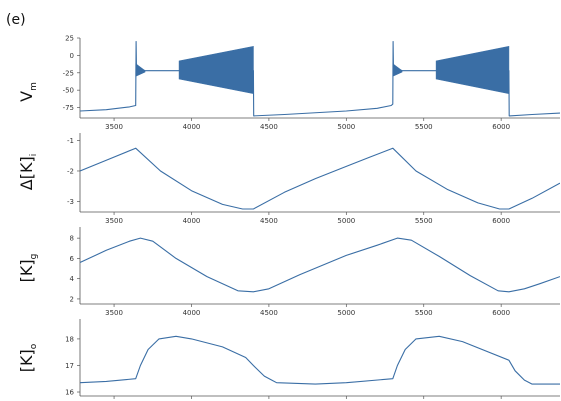 Image resolution: width=561 pixels, height=401 pixels. What do you see at coordinates (69, 366) in the screenshot?
I see `y-tick-label: 17` at bounding box center [69, 366].